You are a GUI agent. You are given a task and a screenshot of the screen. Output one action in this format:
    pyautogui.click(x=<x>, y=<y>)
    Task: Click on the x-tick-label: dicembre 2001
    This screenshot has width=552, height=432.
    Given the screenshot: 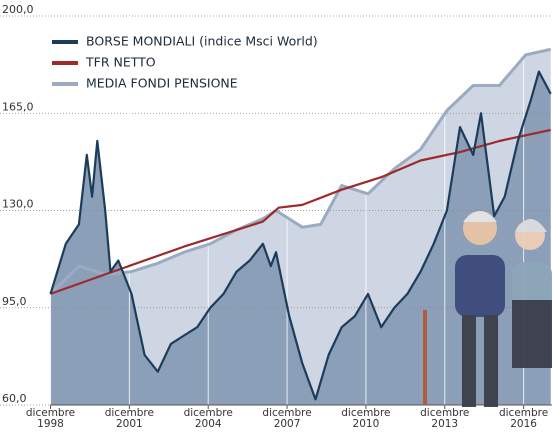 What is the action you would take?
    pyautogui.click(x=129, y=418)
    